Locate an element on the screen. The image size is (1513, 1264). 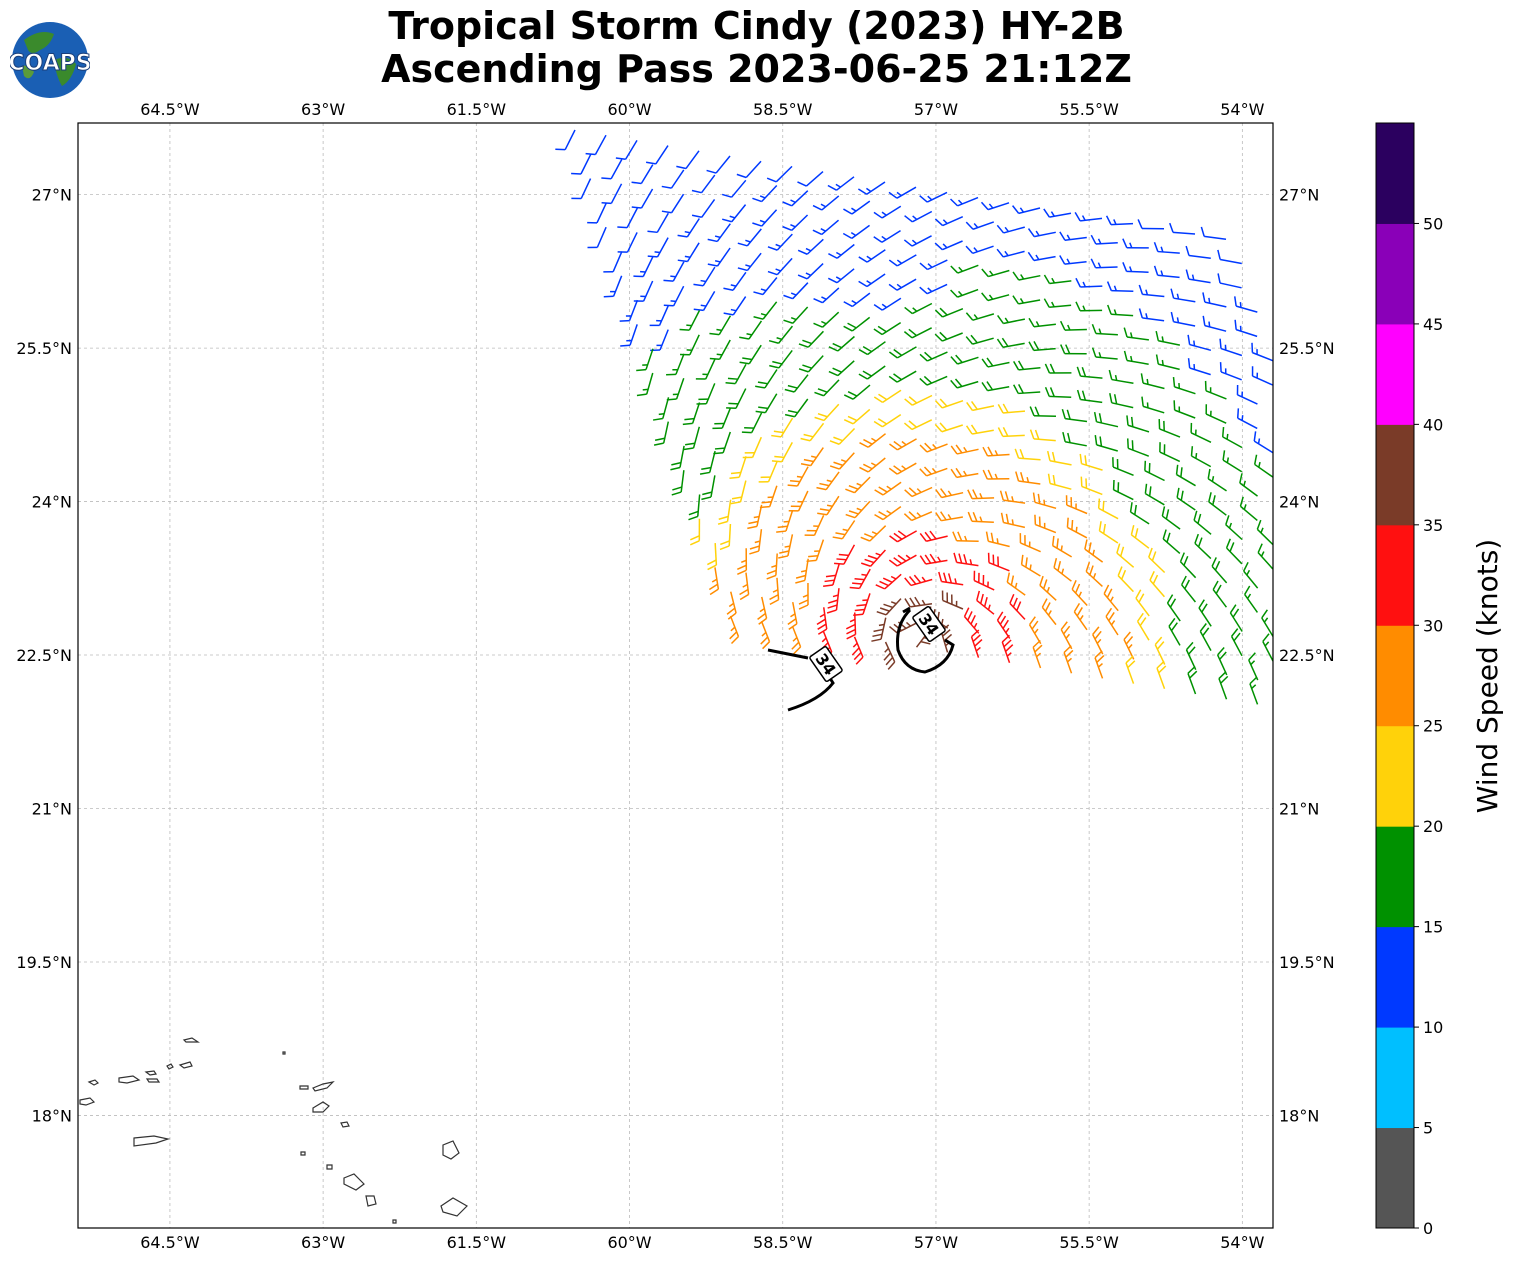
lat-tick-label-left: 21°N is located at coordinates (52, 809).